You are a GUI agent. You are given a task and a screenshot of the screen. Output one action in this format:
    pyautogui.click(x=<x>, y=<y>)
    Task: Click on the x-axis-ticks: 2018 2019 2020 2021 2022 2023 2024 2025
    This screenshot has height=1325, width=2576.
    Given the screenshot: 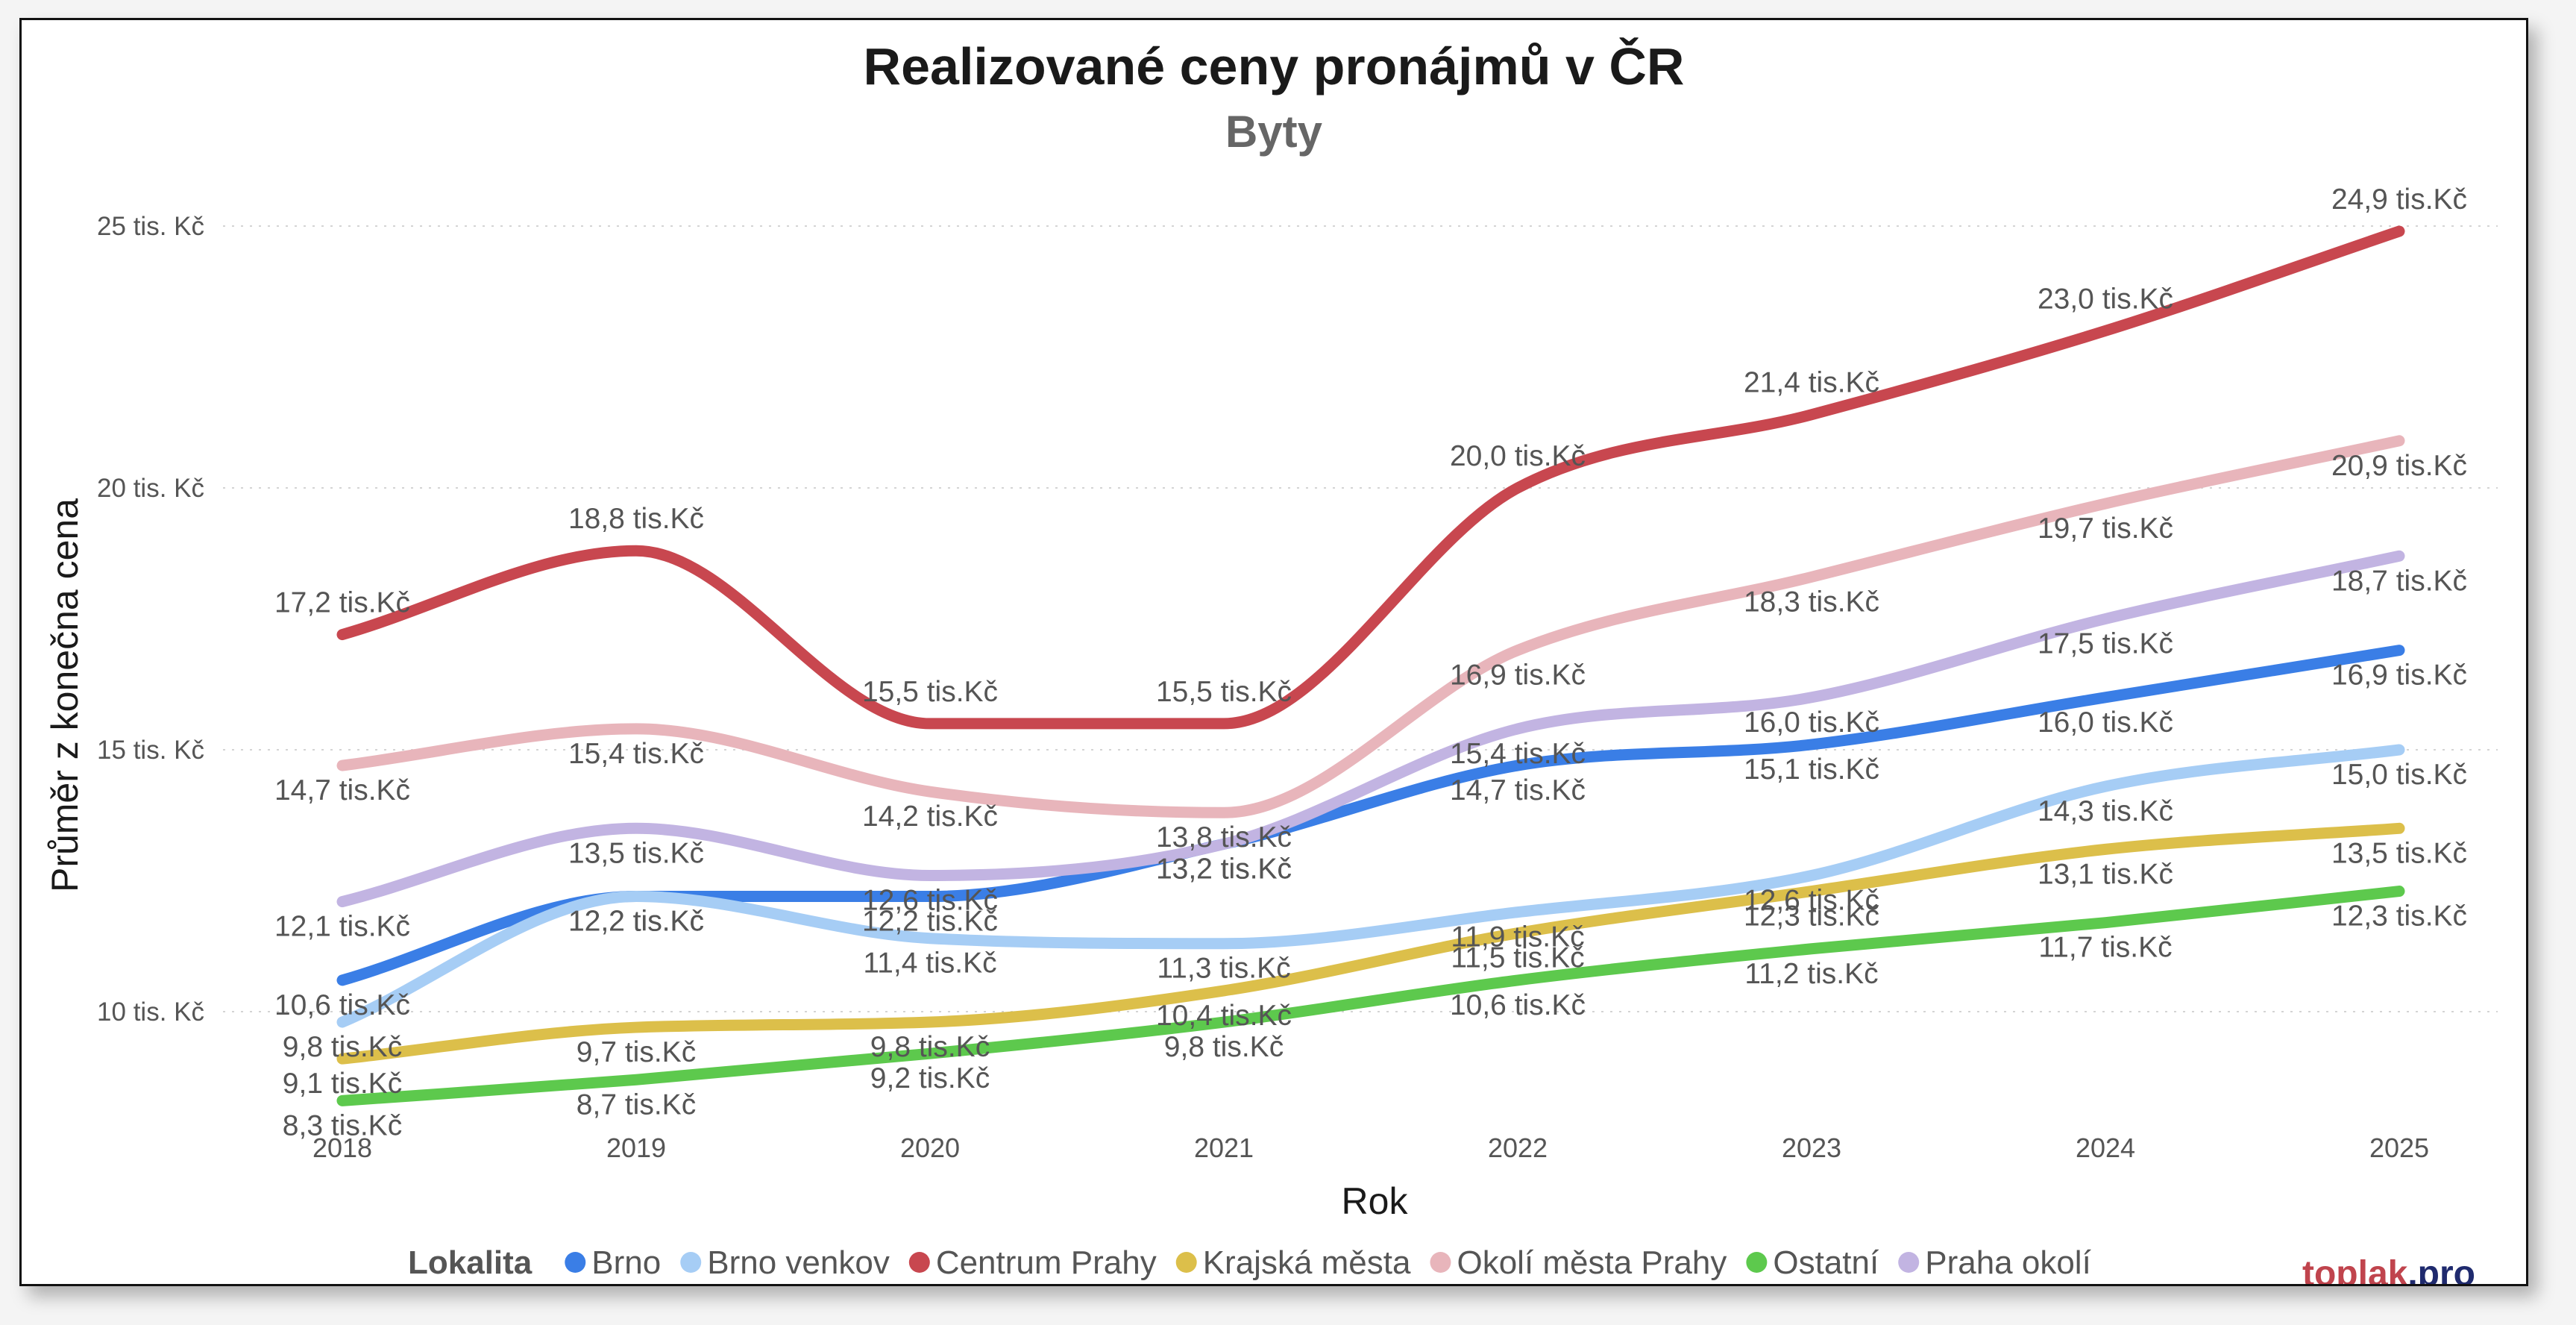 What is the action you would take?
    pyautogui.click(x=1371, y=1148)
    